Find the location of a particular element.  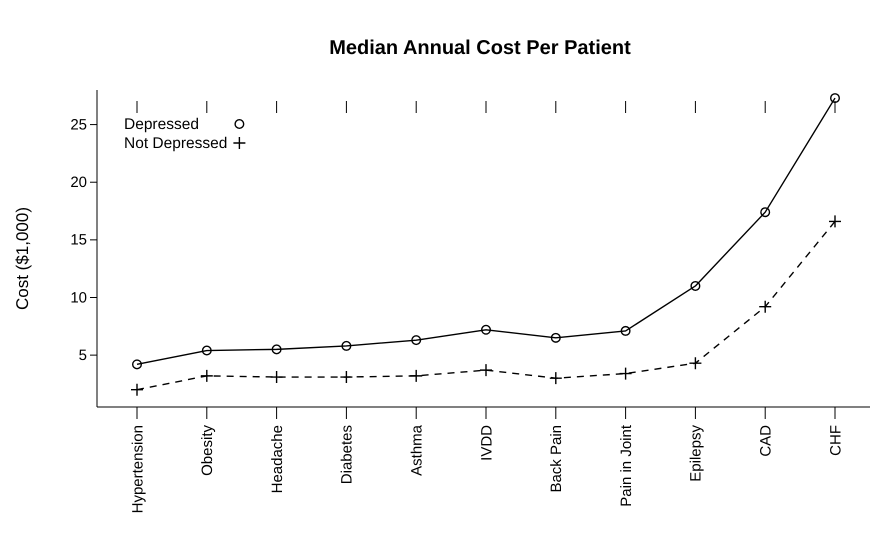

x-tick-label: Headache is located at coordinates (277, 459).